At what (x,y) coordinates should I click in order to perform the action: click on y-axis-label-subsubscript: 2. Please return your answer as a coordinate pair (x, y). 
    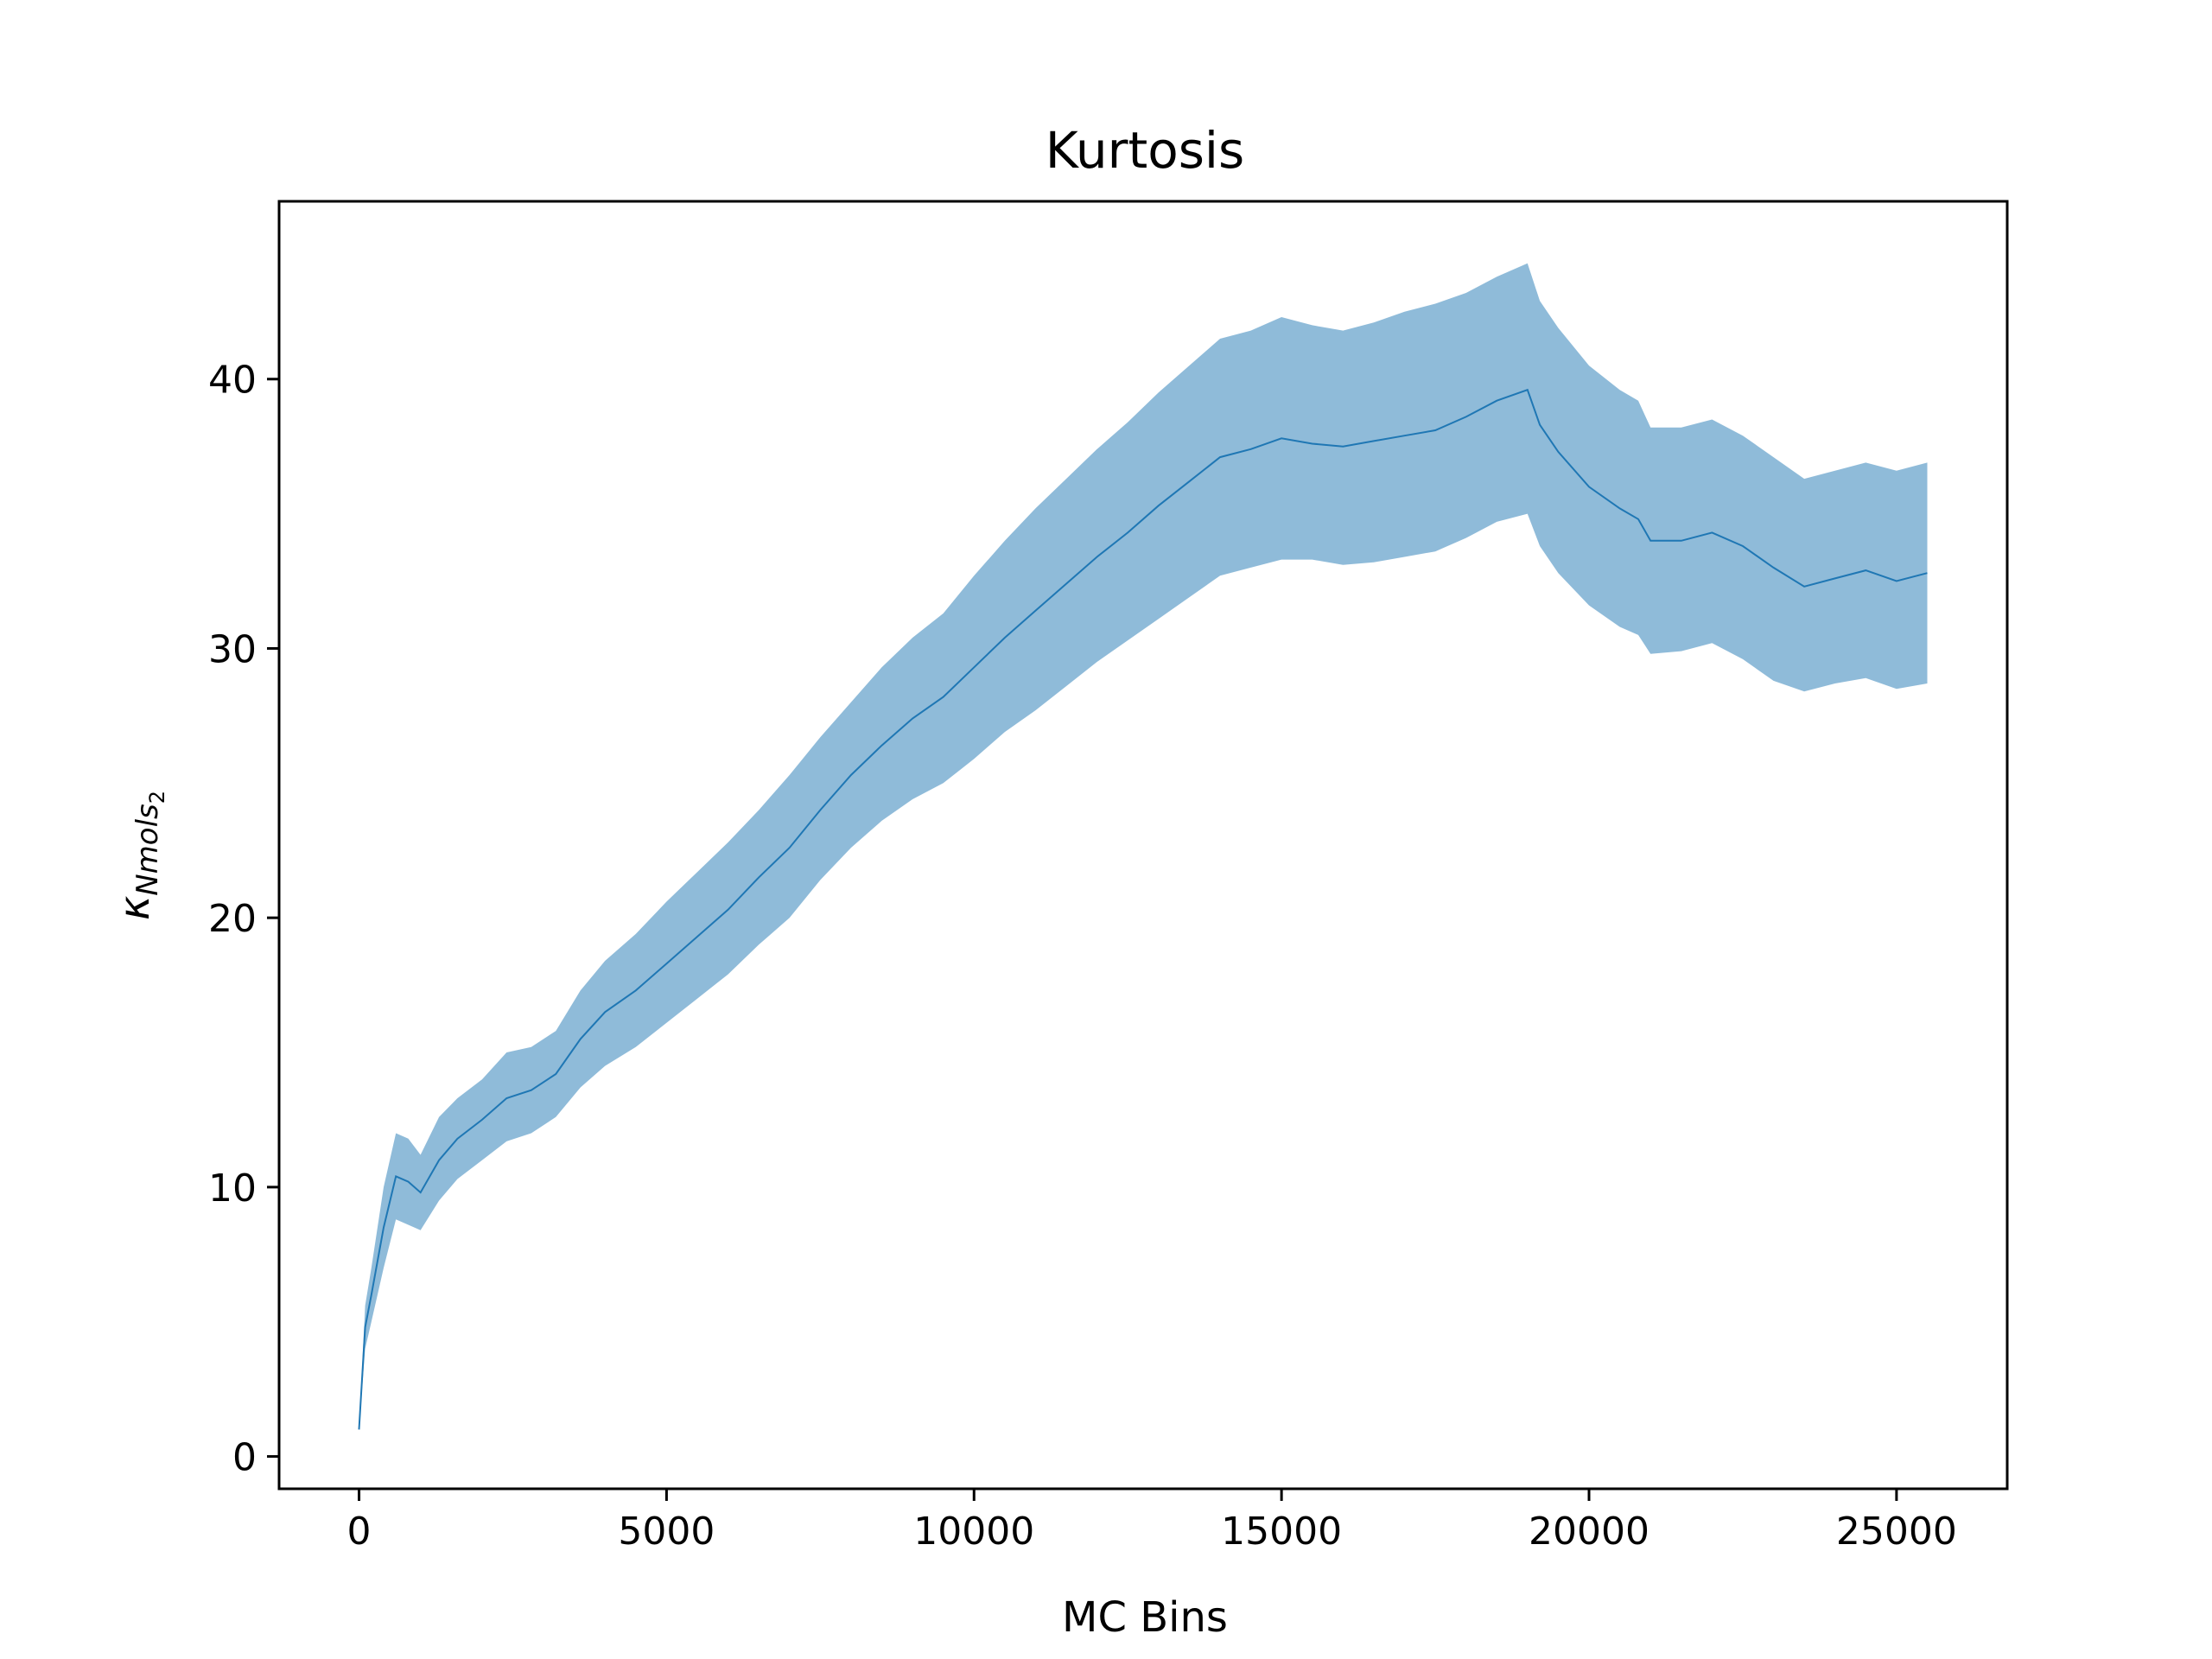
    Looking at the image, I should click on (157, 797).